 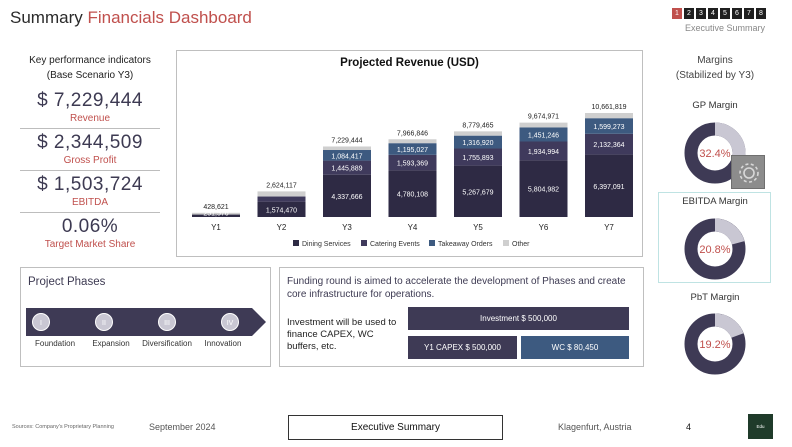 I want to click on gp-margin-label: GP Margin, so click(x=715, y=105).